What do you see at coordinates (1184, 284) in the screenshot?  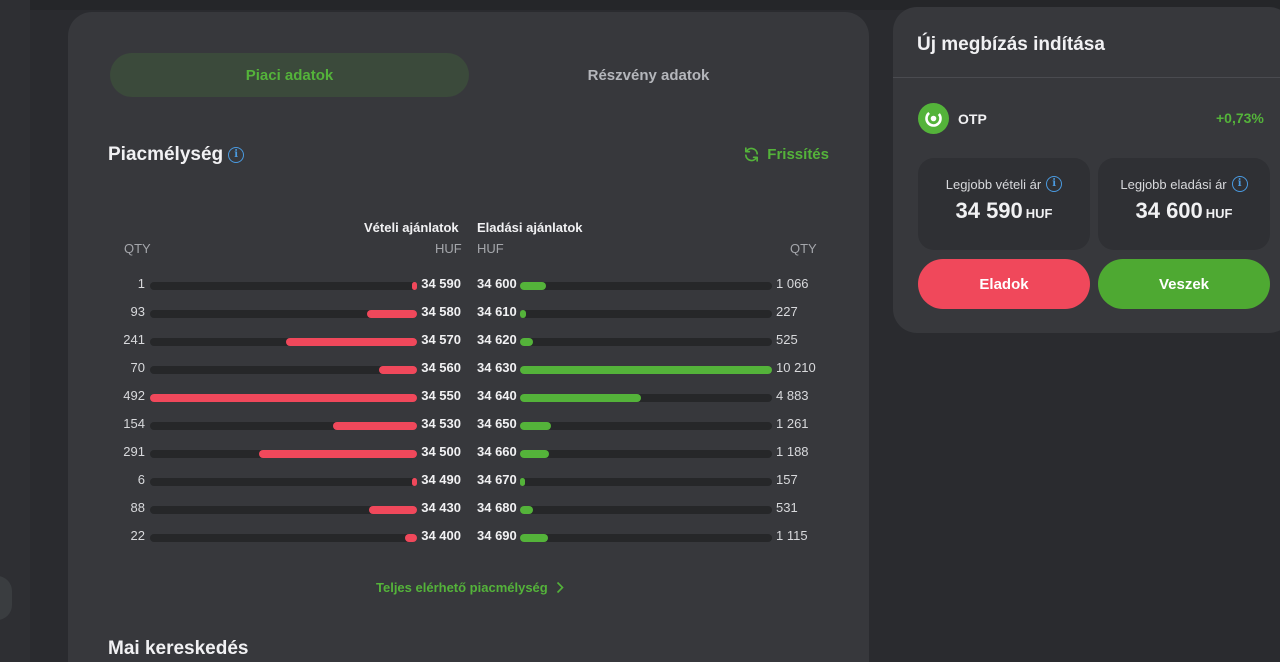 I see `buy-button: Veszek` at bounding box center [1184, 284].